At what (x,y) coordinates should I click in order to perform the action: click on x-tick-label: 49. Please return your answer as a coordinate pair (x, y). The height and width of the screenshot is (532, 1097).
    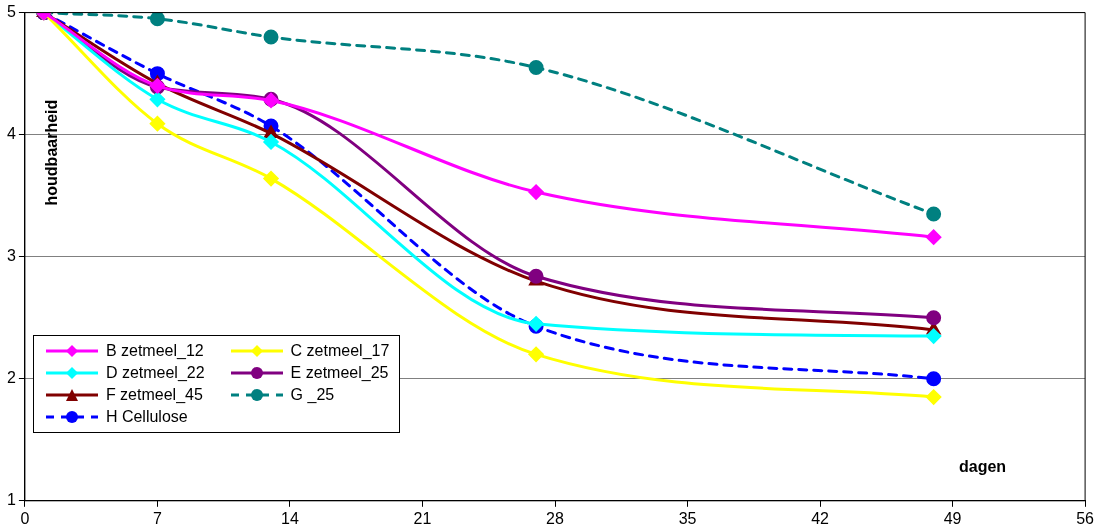
    Looking at the image, I should click on (952, 518).